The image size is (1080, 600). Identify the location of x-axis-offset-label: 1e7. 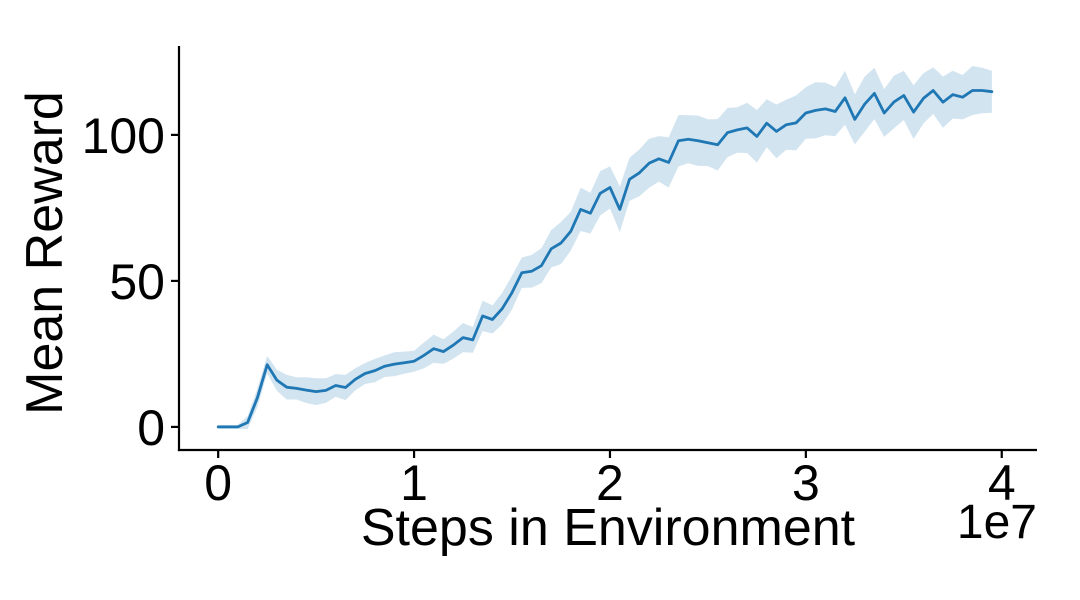
(997, 522).